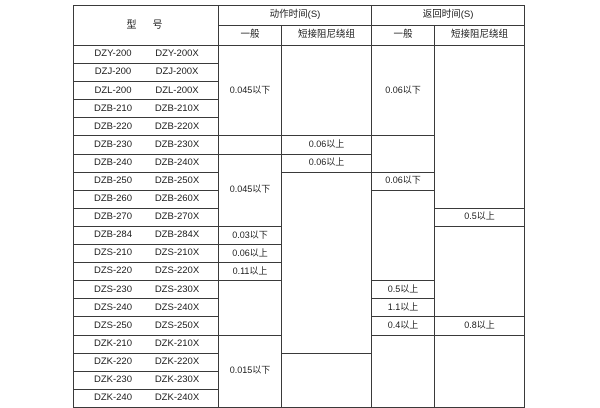 The height and width of the screenshot is (408, 600). I want to click on model-number-base: DZB-210, so click(112, 108).